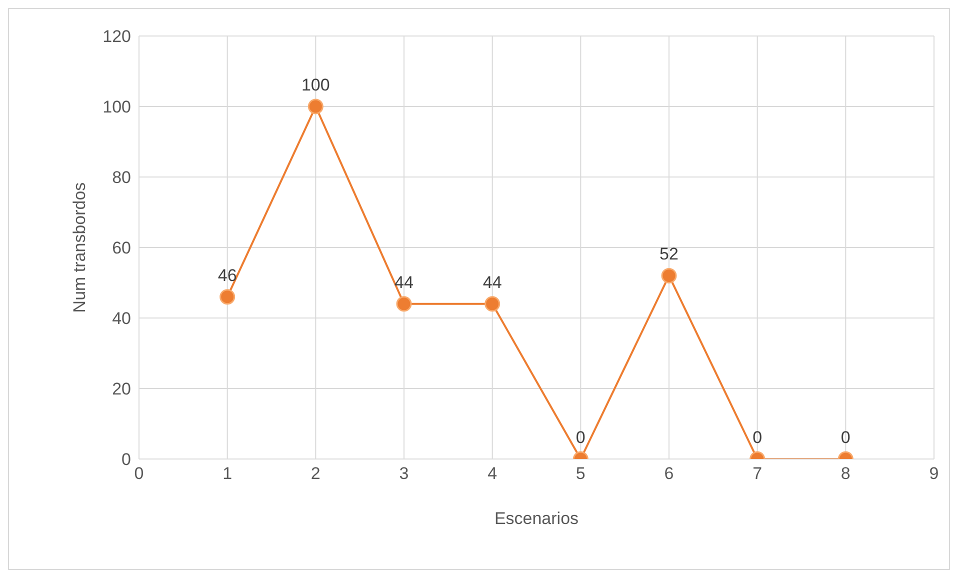 Image resolution: width=957 pixels, height=579 pixels. Describe the element at coordinates (536, 518) in the screenshot. I see `x-axis-title: Escenarios` at that location.